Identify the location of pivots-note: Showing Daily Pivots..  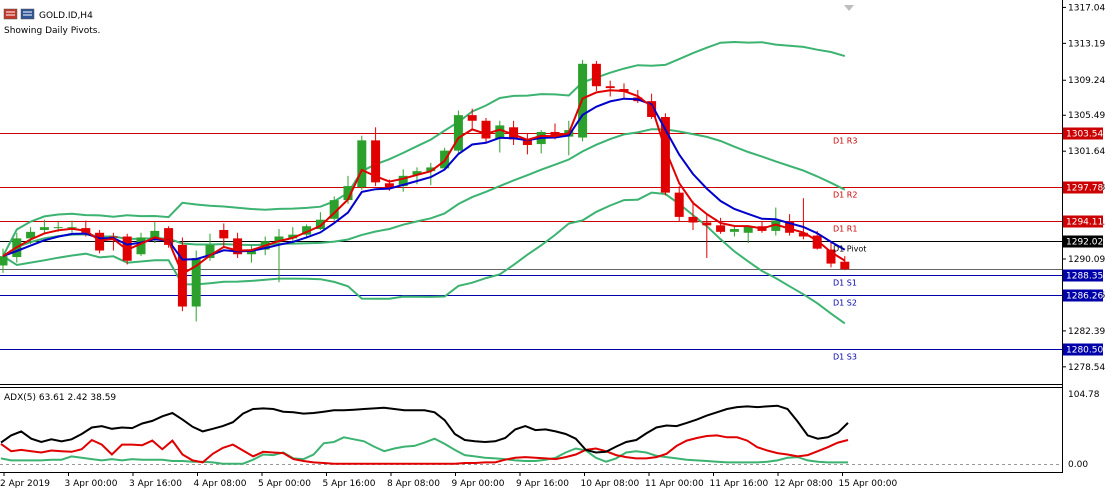
(52, 31).